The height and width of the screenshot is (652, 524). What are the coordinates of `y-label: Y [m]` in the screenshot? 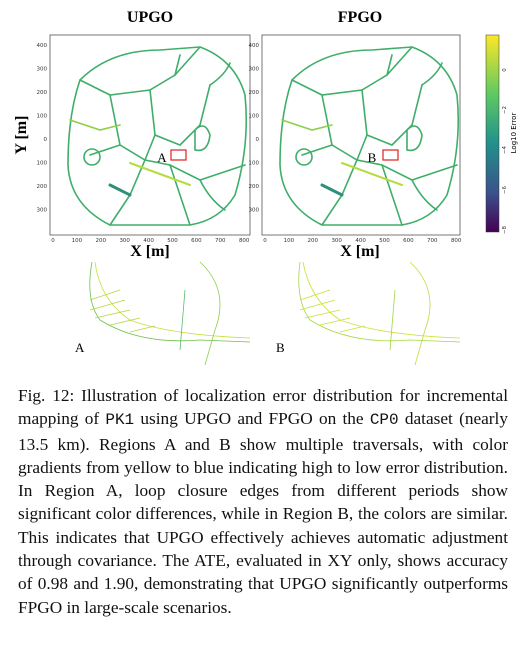 It's located at (21, 135).